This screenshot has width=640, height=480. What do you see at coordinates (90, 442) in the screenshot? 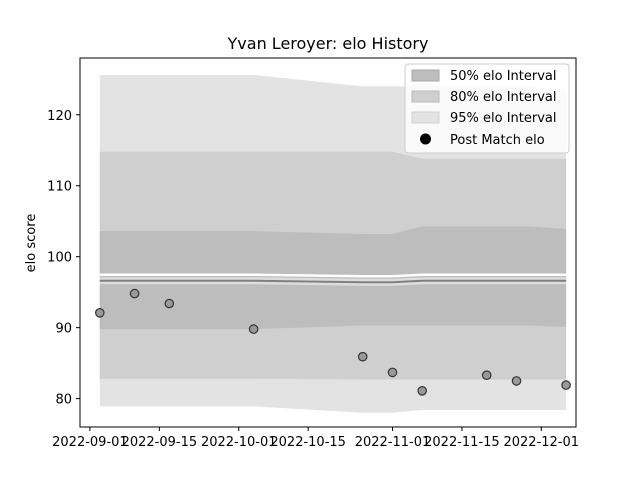
I see `x-tick-label: 2022-09-01` at bounding box center [90, 442].